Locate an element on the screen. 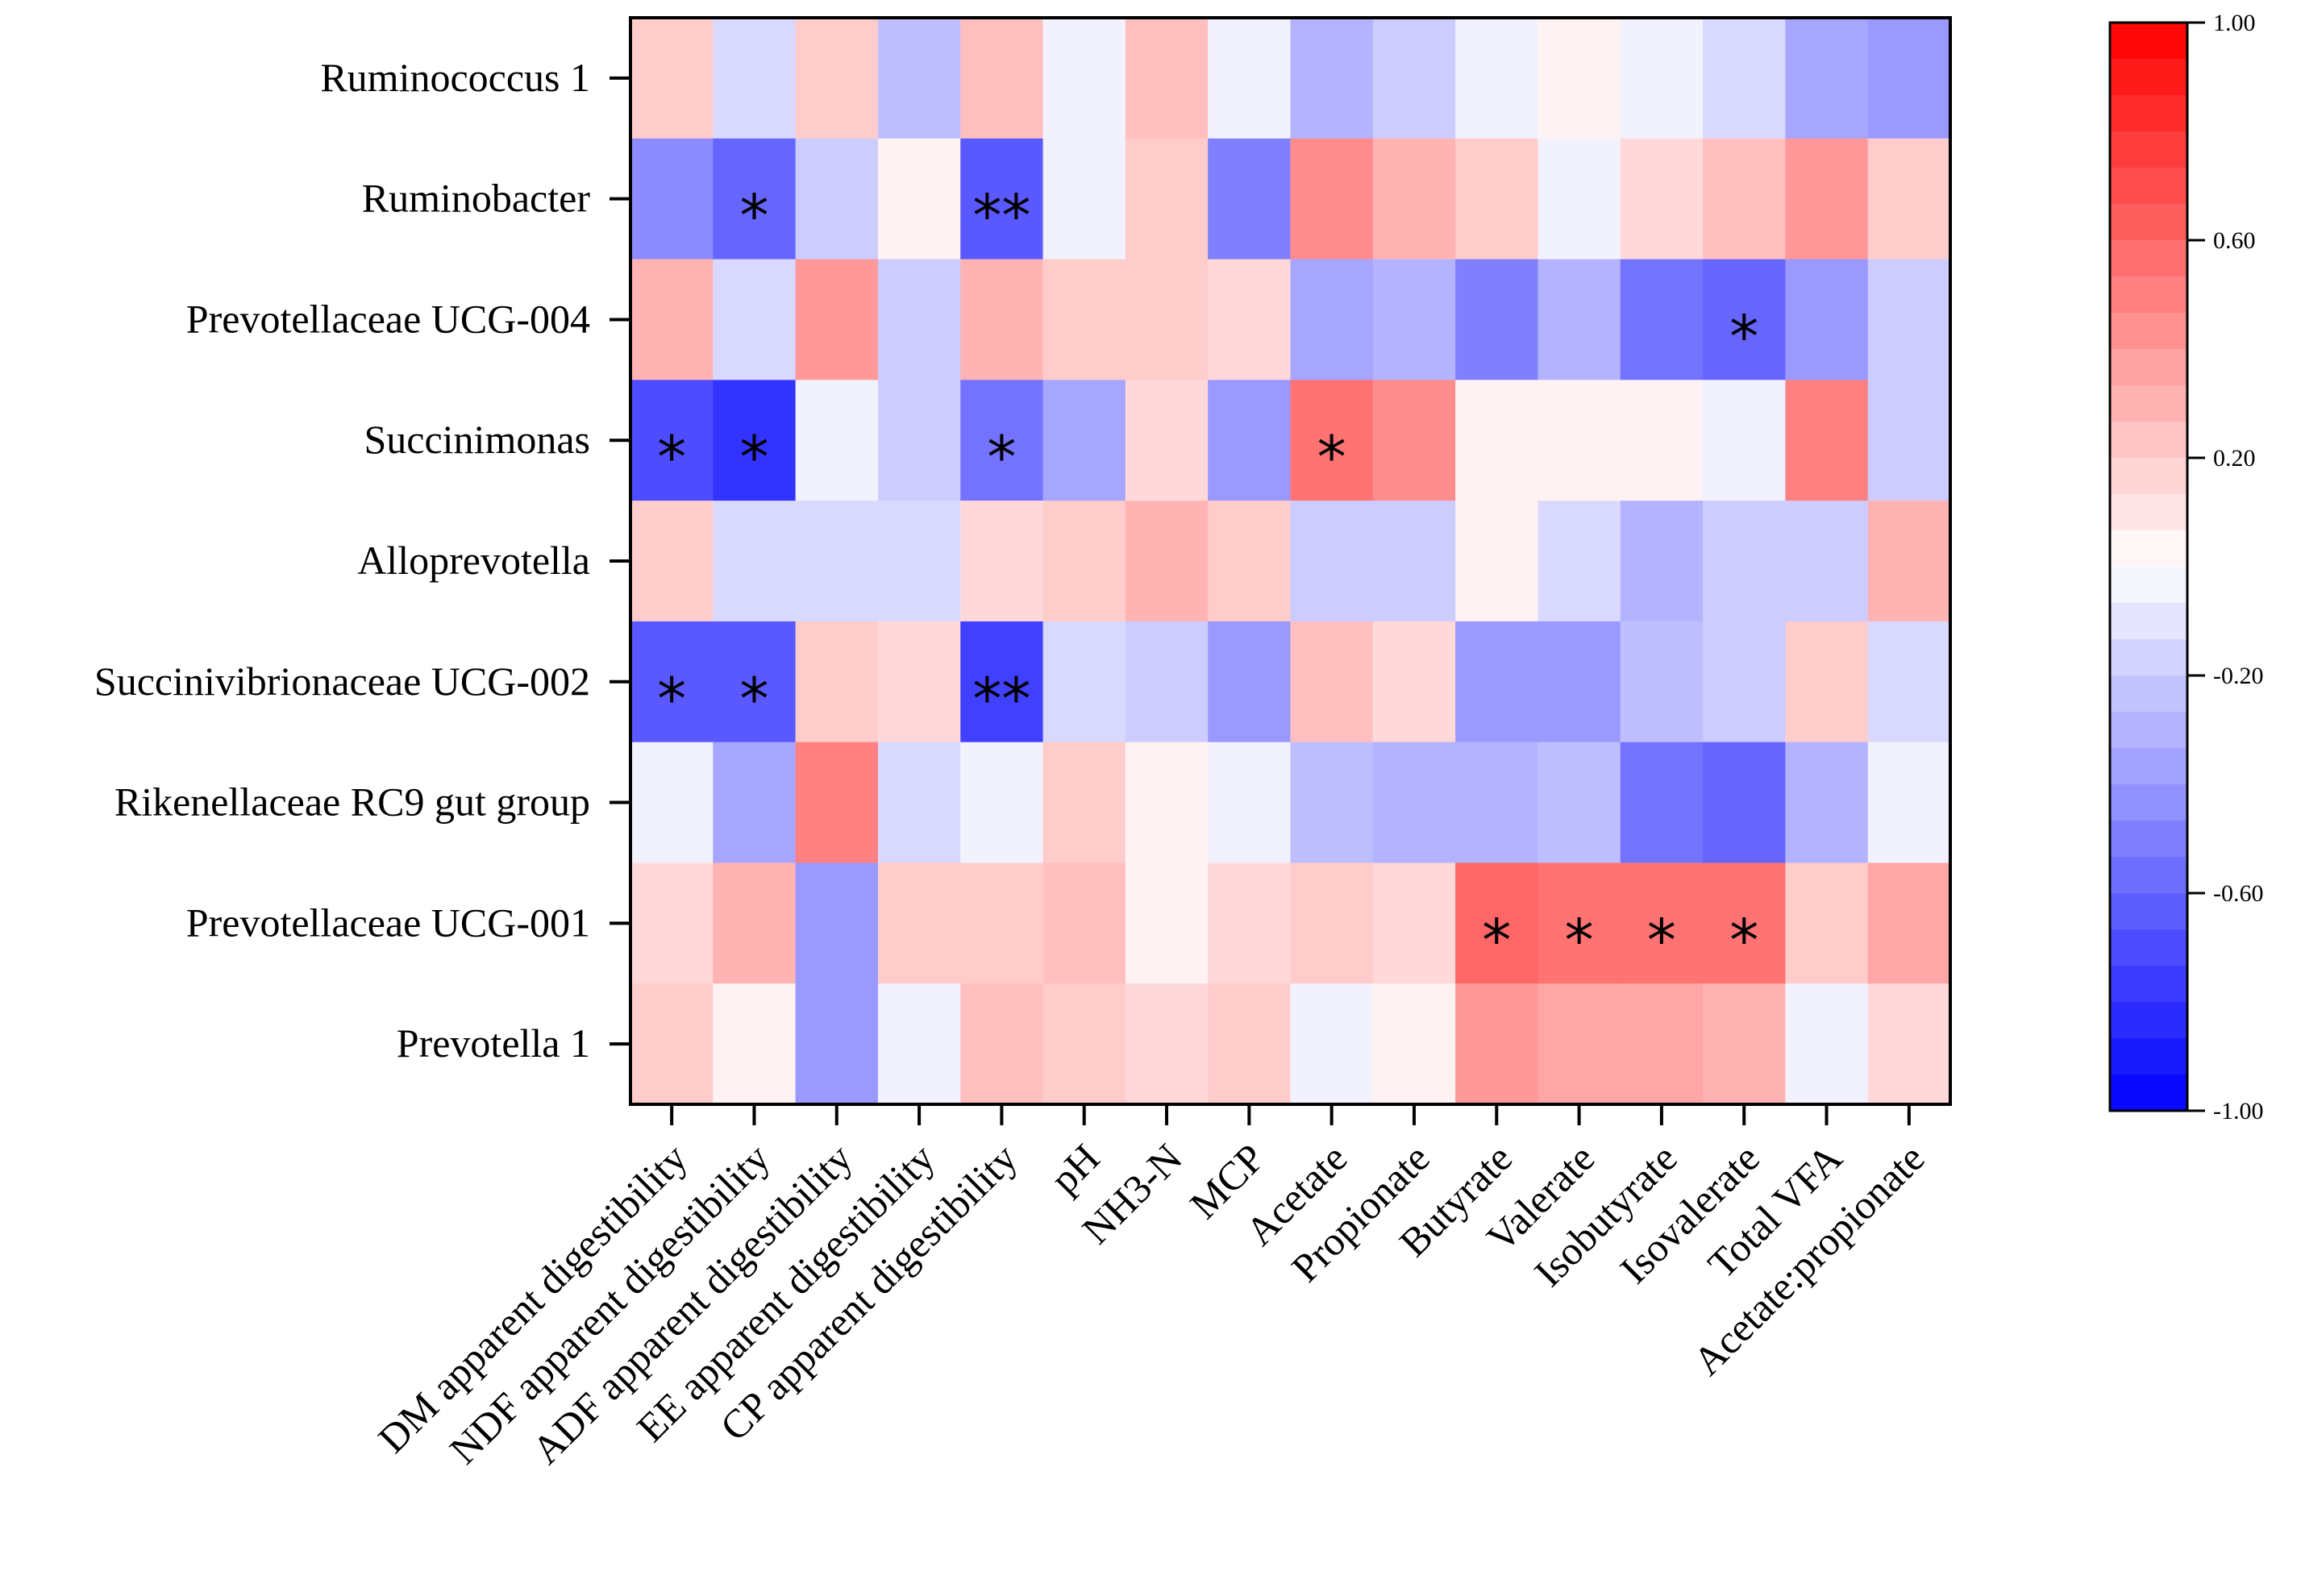  heatmap-cell-prevotellaceae-ucg-001-valerate is located at coordinates (1579, 923).